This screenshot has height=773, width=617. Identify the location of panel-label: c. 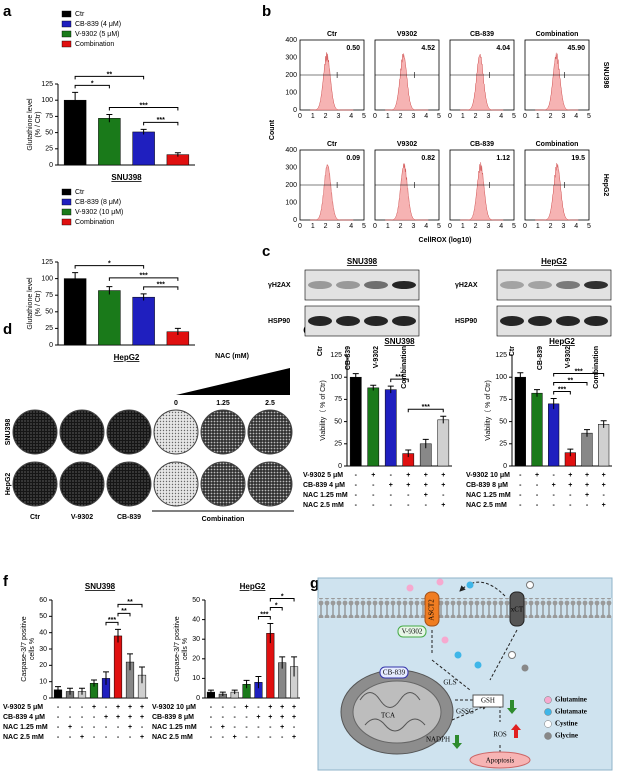
(266, 251).